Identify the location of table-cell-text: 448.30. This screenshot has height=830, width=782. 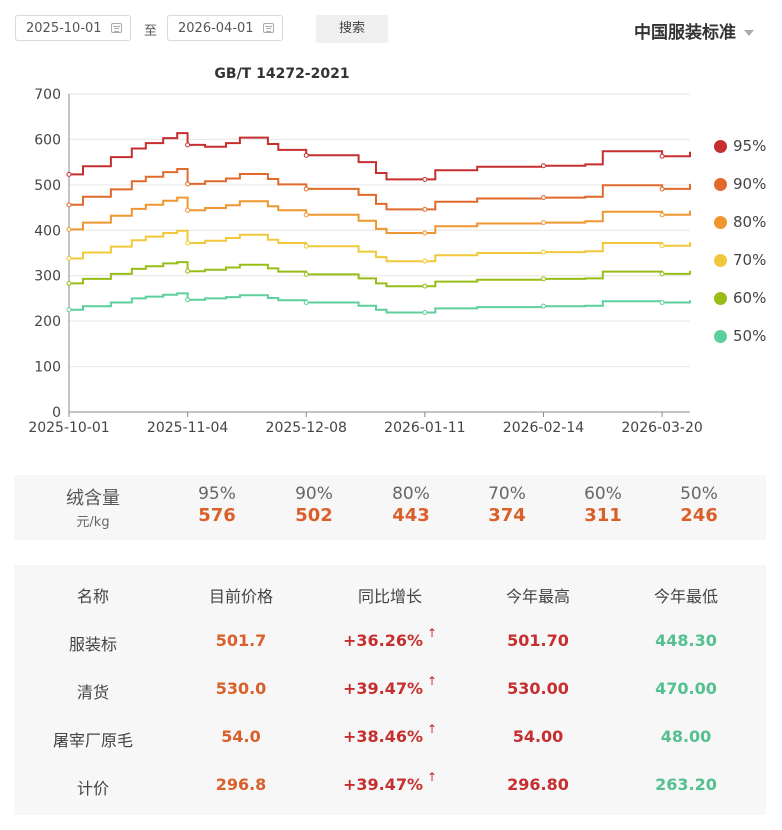
(686, 640).